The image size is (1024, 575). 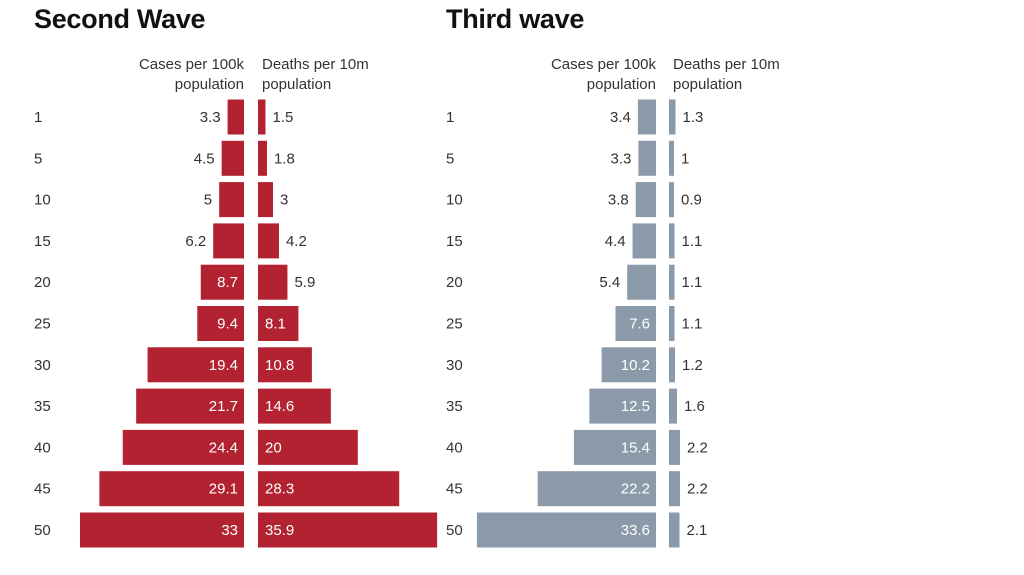 What do you see at coordinates (454, 406) in the screenshot?
I see `third-wave-category-label: 35` at bounding box center [454, 406].